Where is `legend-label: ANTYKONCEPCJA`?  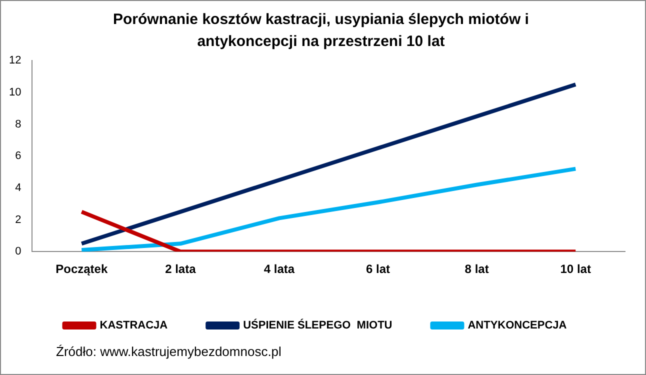 legend-label: ANTYKONCEPCJA is located at coordinates (517, 326).